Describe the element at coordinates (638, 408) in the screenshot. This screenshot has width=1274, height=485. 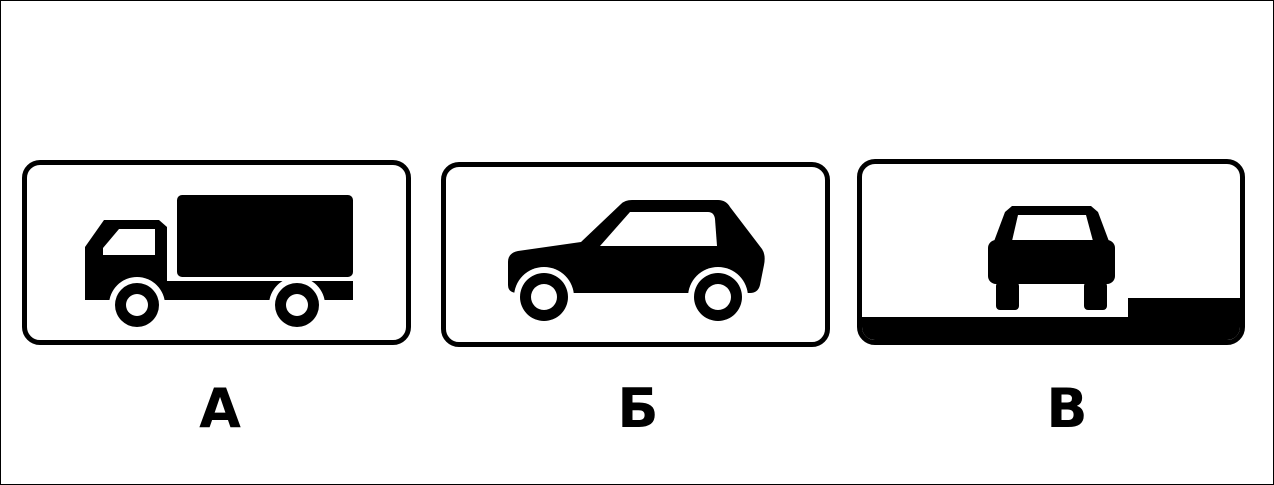
I see `sign-label-b: Б` at that location.